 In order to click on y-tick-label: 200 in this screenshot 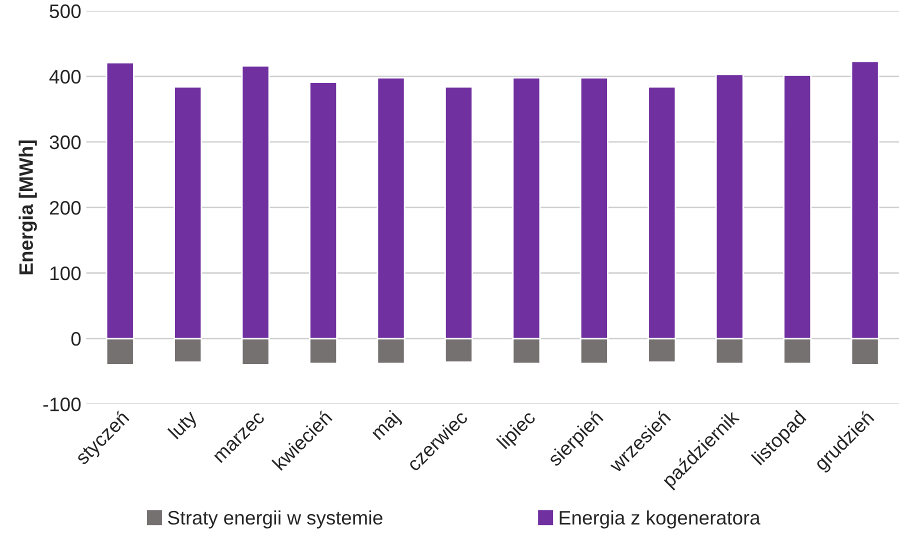, I will do `click(65, 207)`.